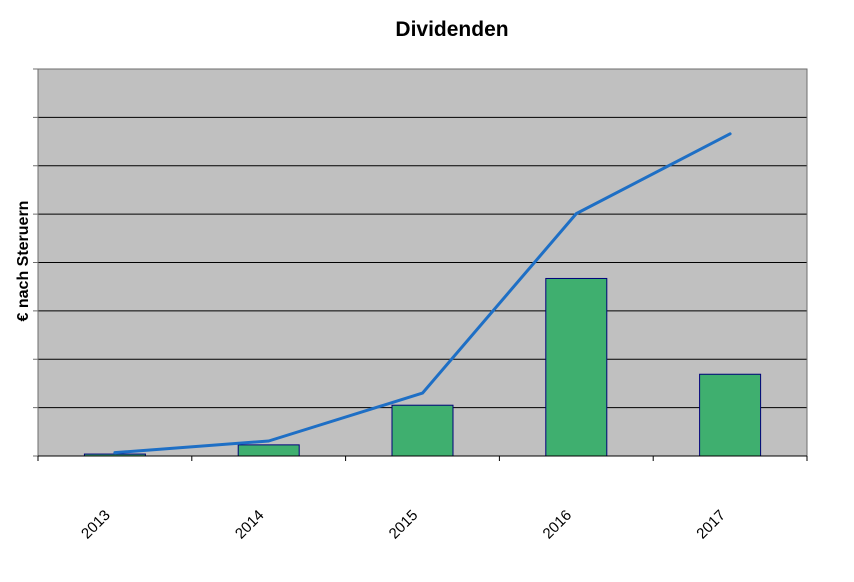  I want to click on chart-title: Dividenden, so click(452, 29).